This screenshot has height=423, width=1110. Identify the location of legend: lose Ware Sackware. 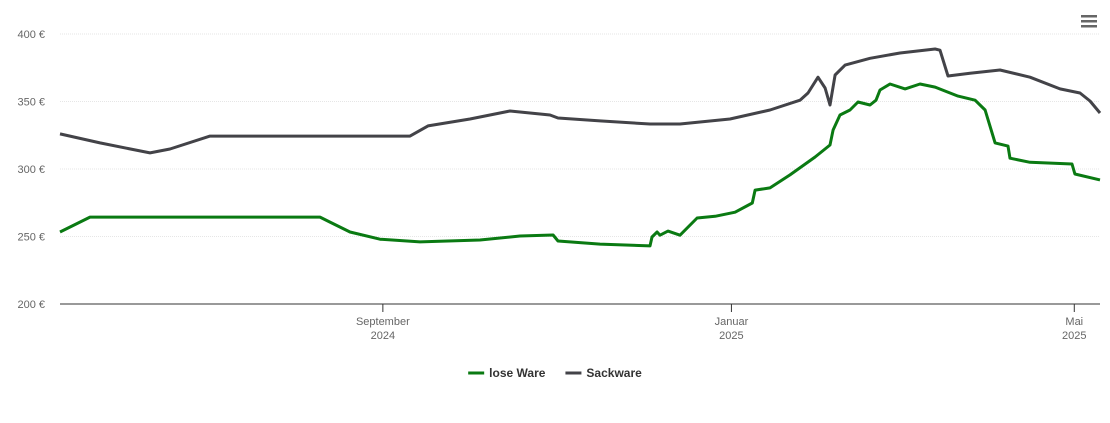
(555, 373).